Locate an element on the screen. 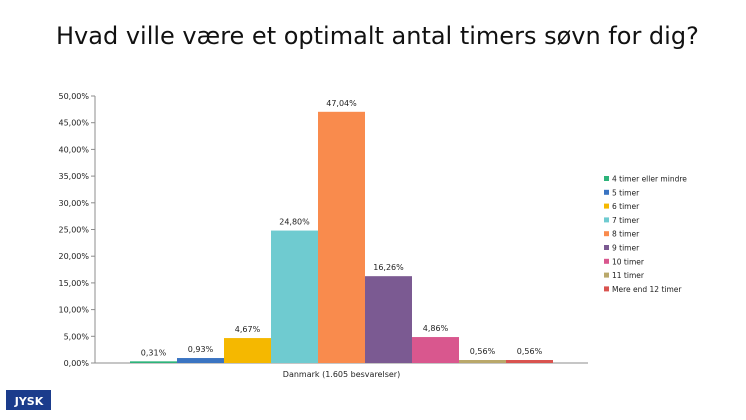  y-tick-label: 40,00% is located at coordinates (73, 149).